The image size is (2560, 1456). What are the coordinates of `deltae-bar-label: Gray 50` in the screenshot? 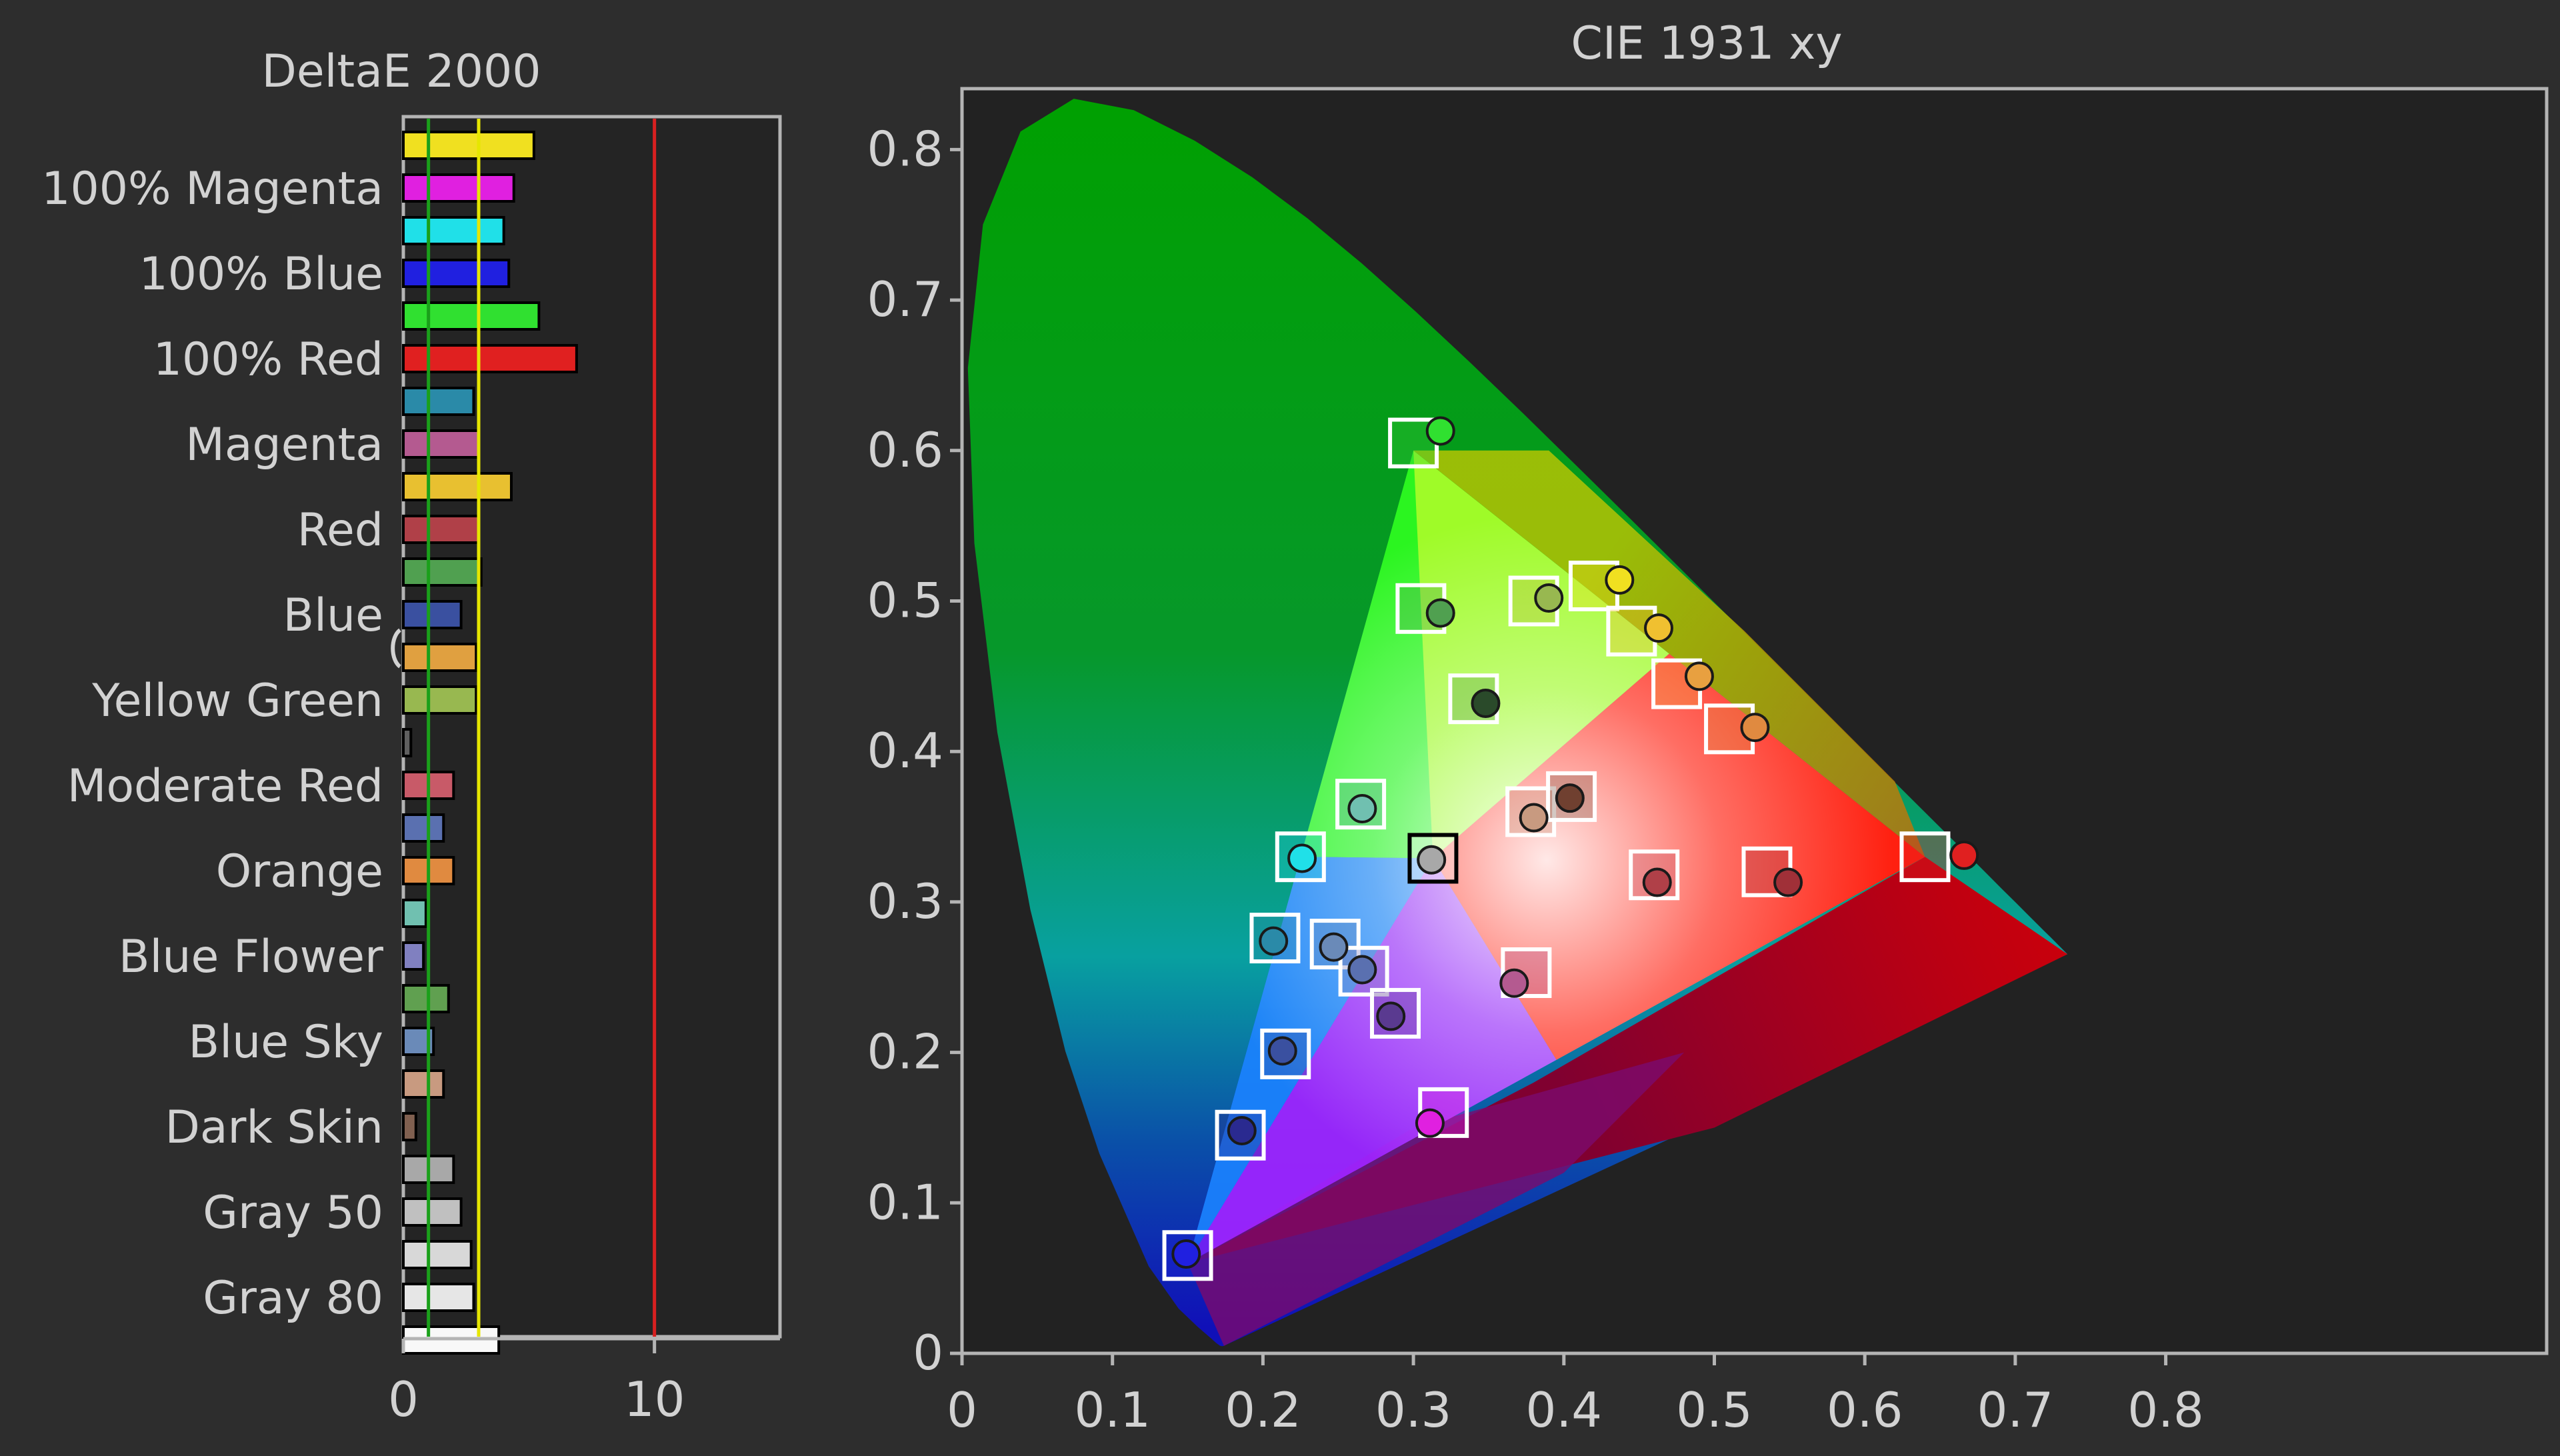 It's located at (293, 1213).